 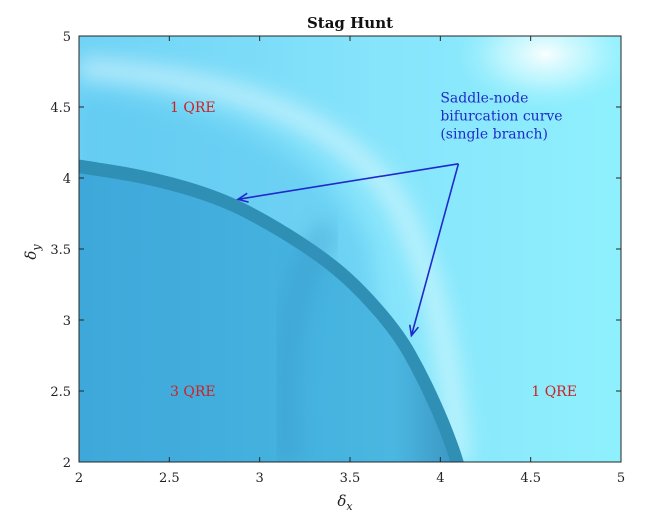 What do you see at coordinates (60, 392) in the screenshot?
I see `y-tick-label: 2.5` at bounding box center [60, 392].